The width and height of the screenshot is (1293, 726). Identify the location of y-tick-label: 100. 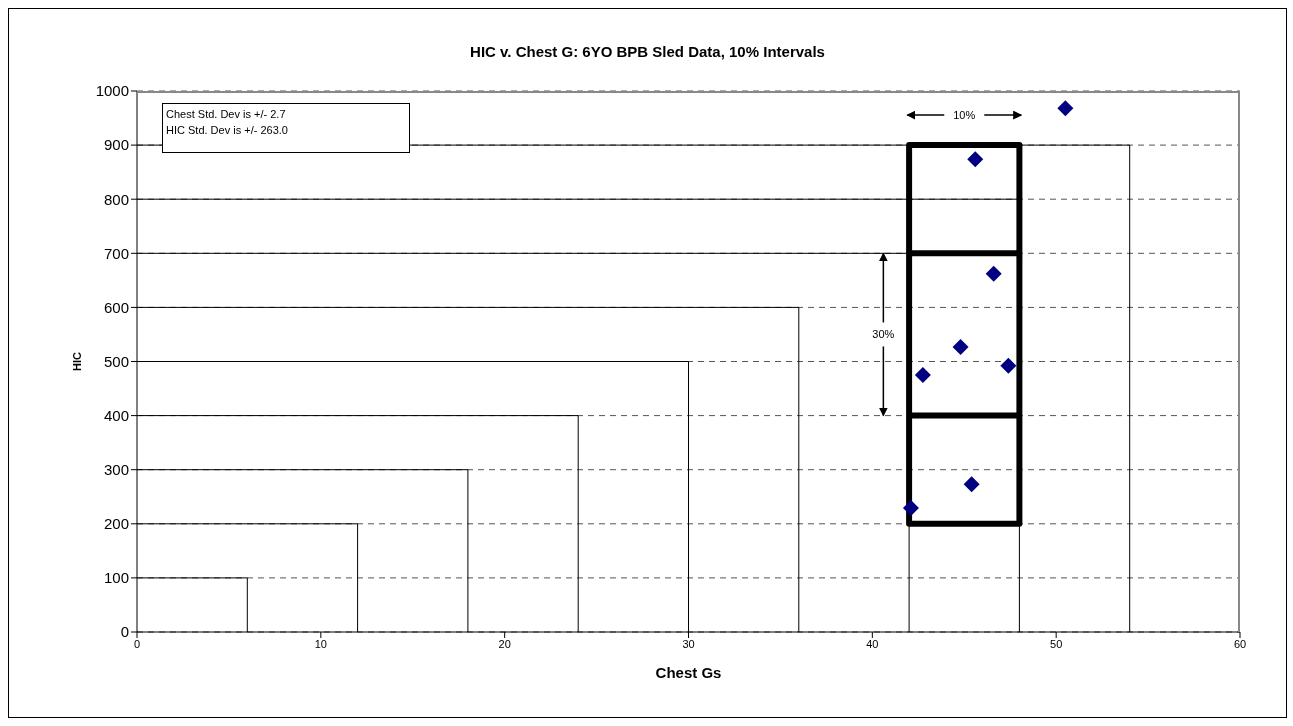
(116, 578).